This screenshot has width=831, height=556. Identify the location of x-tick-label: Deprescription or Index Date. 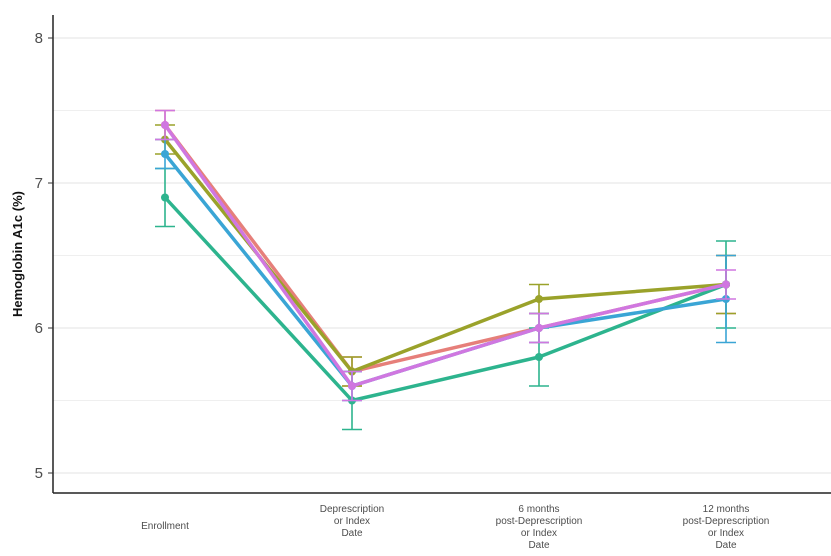
(352, 521).